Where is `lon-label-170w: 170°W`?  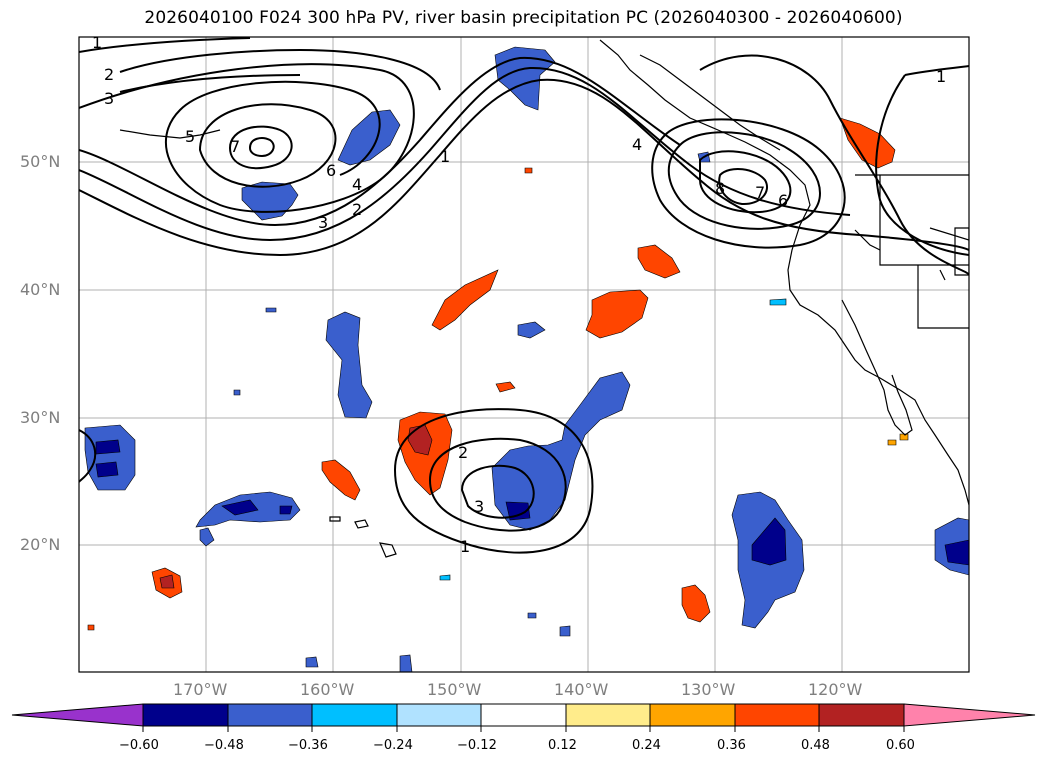
lon-label-170w: 170°W is located at coordinates (200, 689).